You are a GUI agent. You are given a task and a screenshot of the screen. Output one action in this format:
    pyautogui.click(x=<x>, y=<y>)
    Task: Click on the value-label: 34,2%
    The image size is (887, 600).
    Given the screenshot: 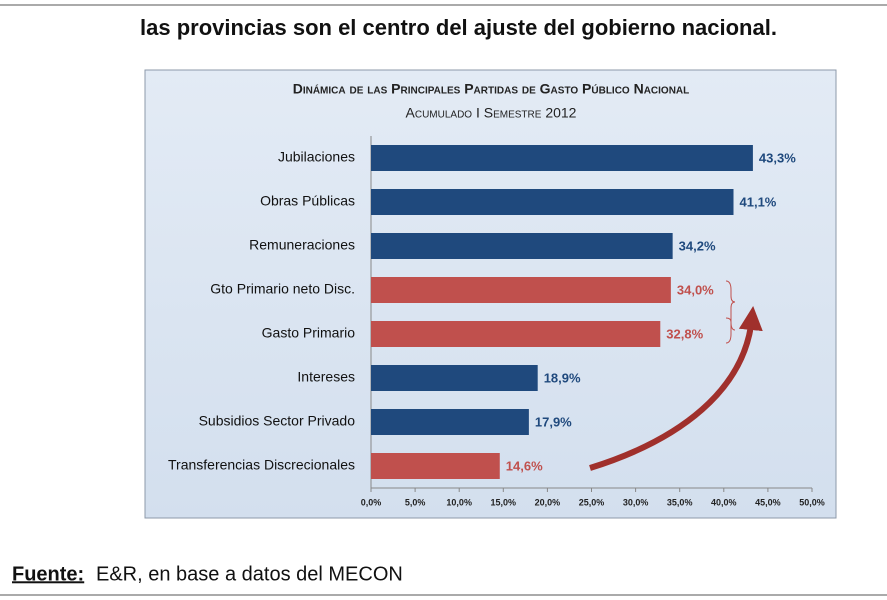 What is the action you would take?
    pyautogui.click(x=697, y=245)
    